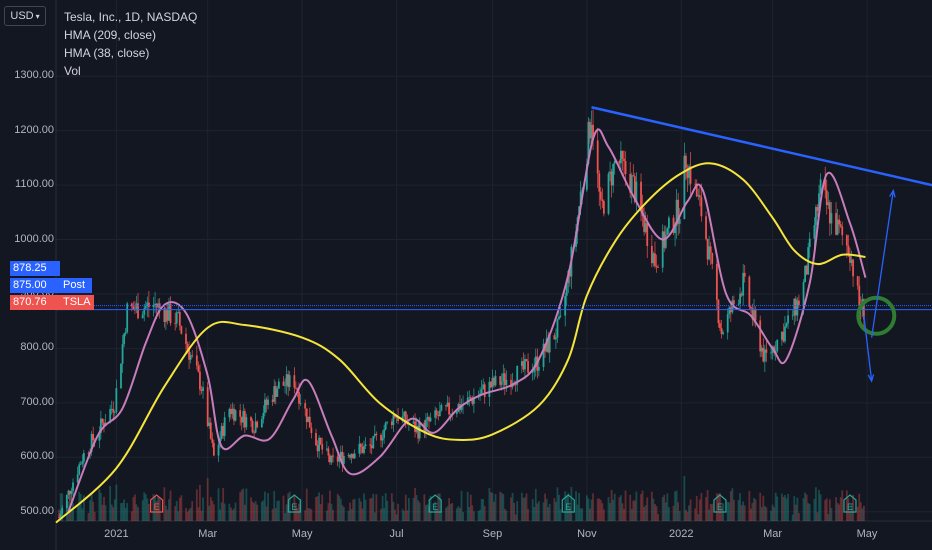  I want to click on arrow-down, so click(868, 348).